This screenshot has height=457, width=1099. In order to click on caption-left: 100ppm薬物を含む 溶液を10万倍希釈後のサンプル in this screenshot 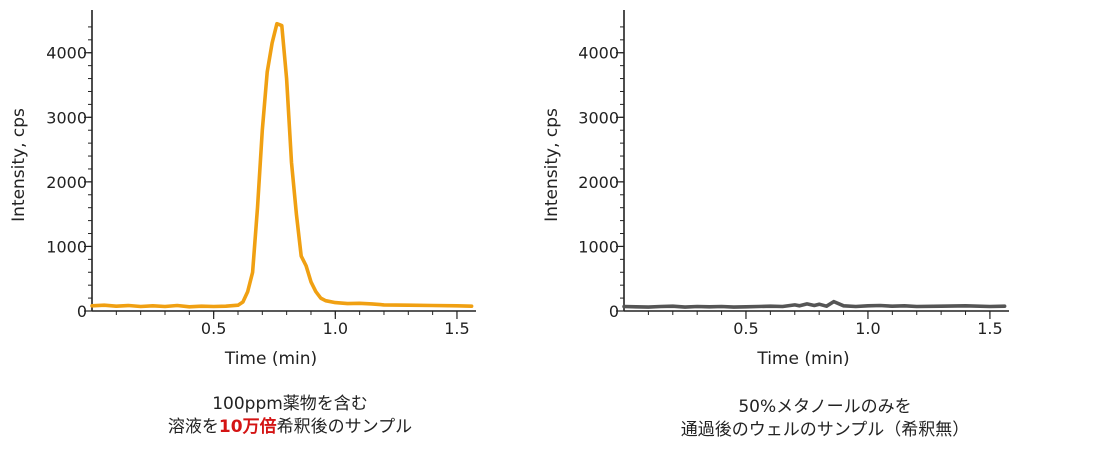, I will do `click(290, 416)`.